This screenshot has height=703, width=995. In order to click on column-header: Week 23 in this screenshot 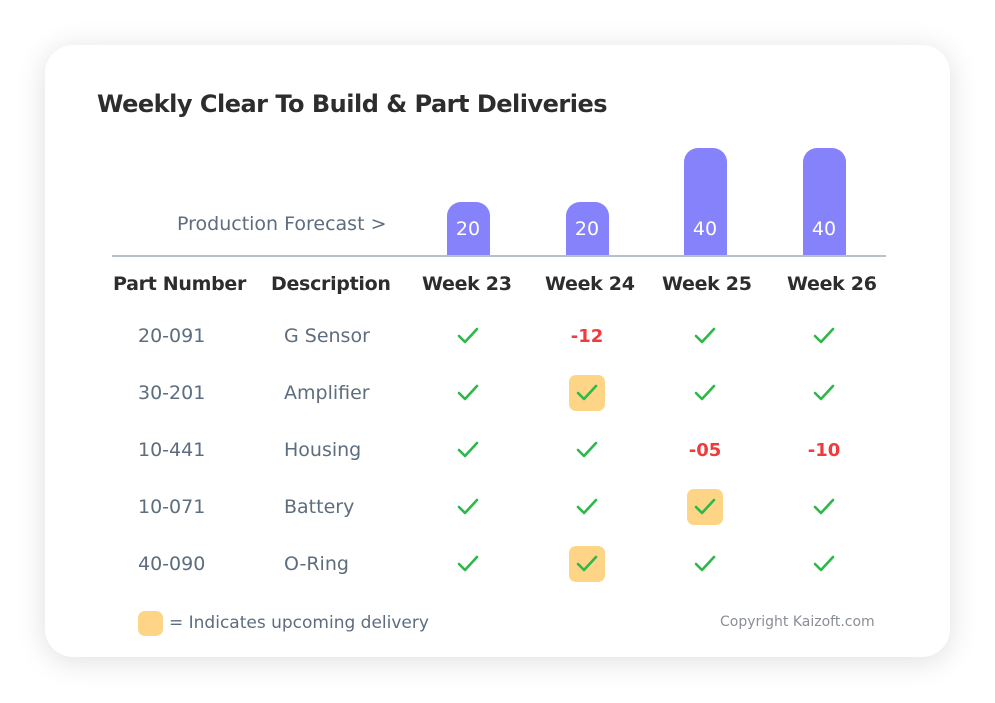, I will do `click(467, 284)`.